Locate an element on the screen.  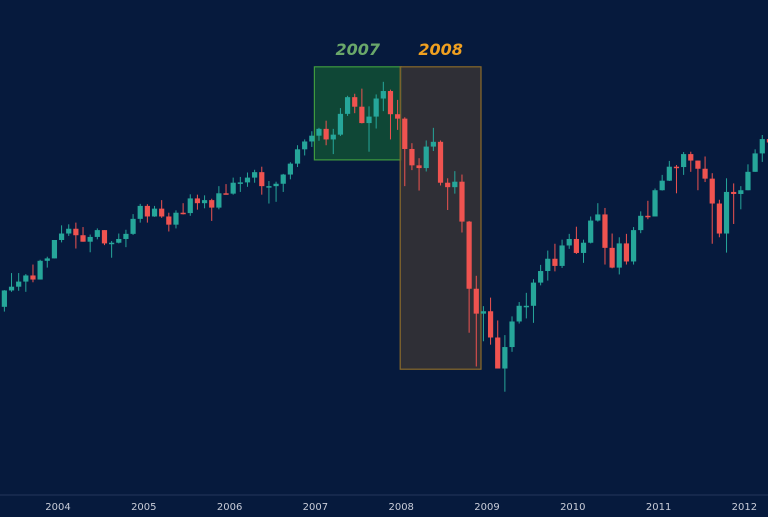
highlight-box-2007 is located at coordinates (357, 113).